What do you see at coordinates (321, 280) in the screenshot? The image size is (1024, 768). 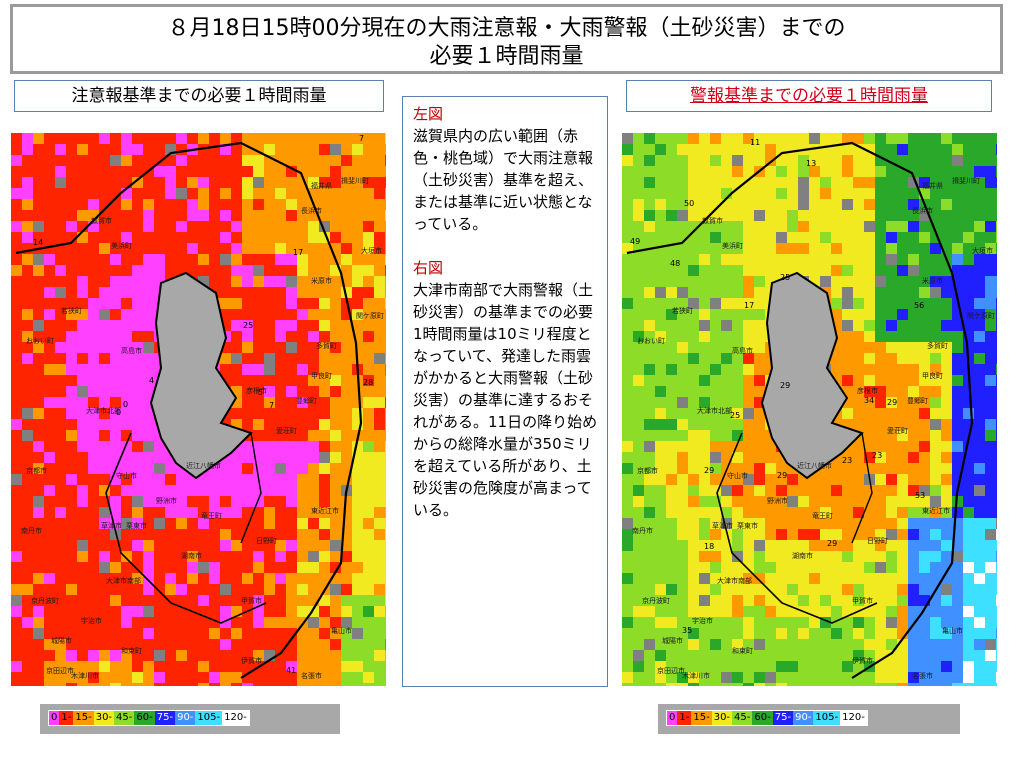 I see `left-map-place-label: 米原市` at bounding box center [321, 280].